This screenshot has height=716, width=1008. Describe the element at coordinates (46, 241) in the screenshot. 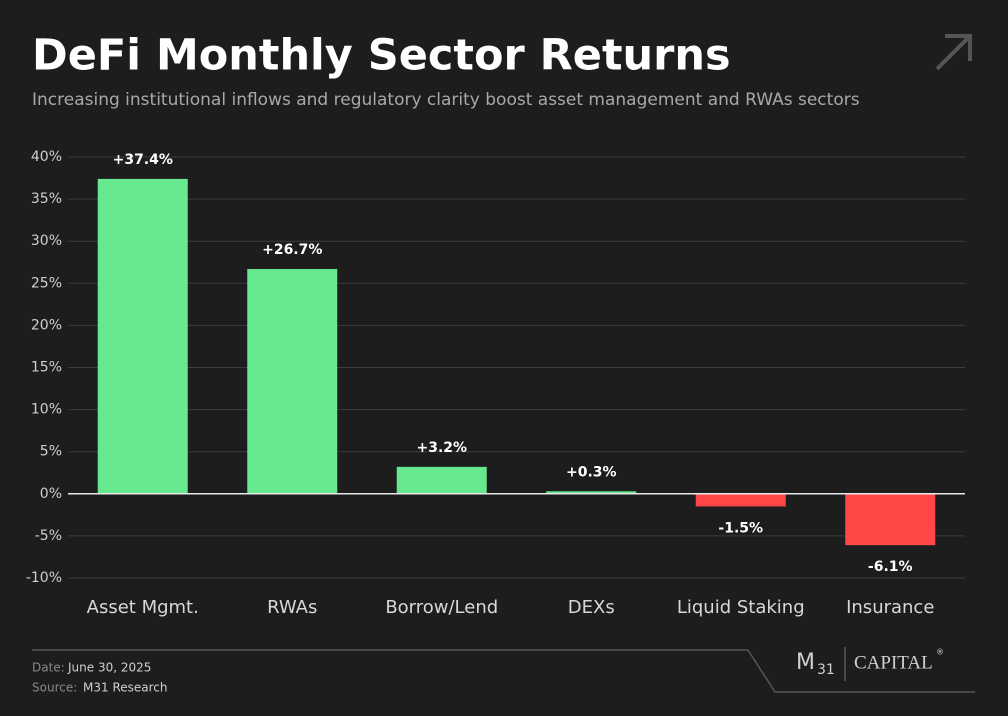

I see `y-tick-label: 30%` at that location.